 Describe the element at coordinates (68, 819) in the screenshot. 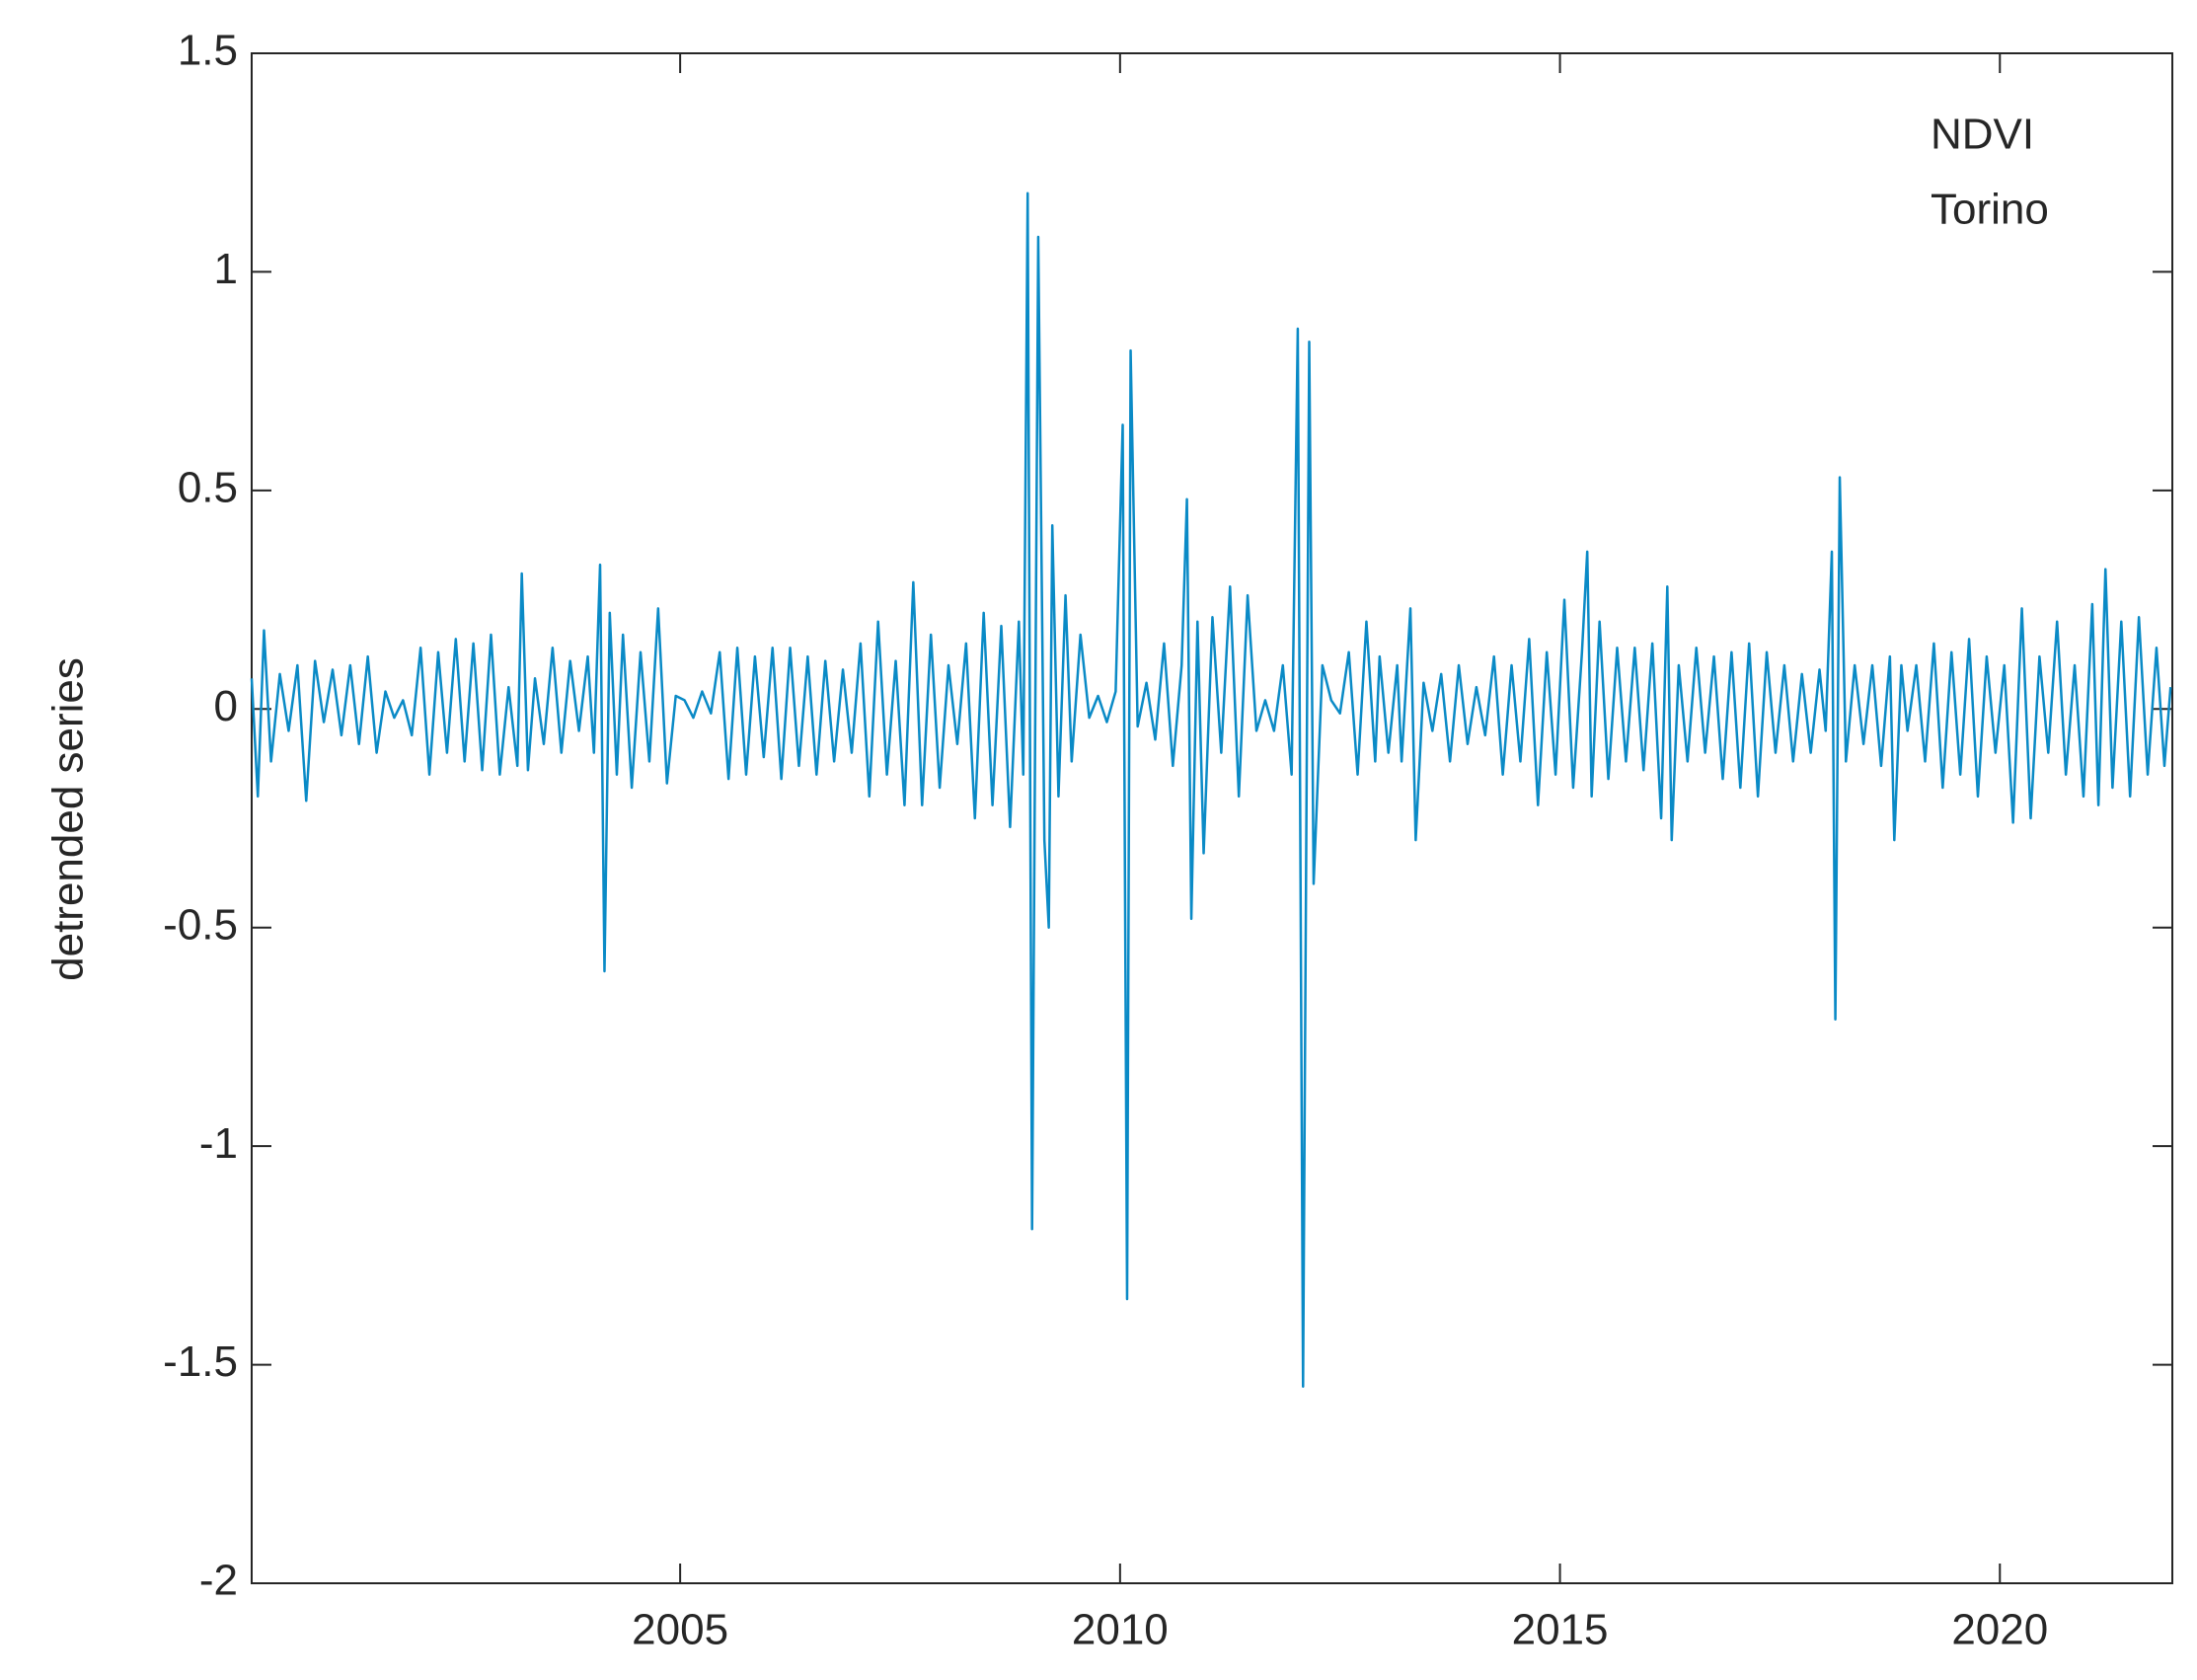

I see `y-axis-label: detrended series` at that location.